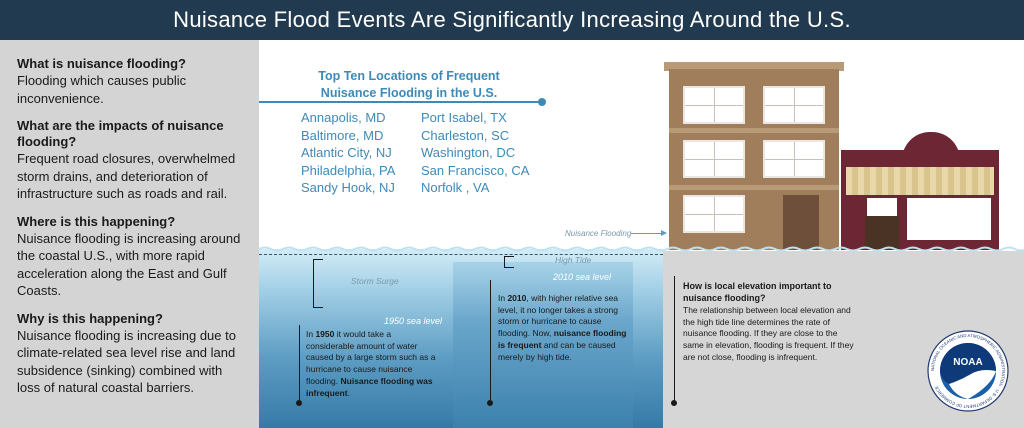 This screenshot has width=1024, height=428. I want to click on high-tide-bracket, so click(504, 261).